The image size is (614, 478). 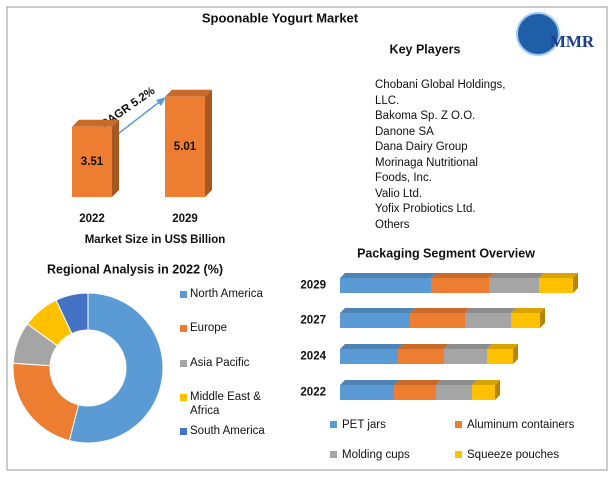 I want to click on x-tick-label: 2022, so click(x=92, y=219).